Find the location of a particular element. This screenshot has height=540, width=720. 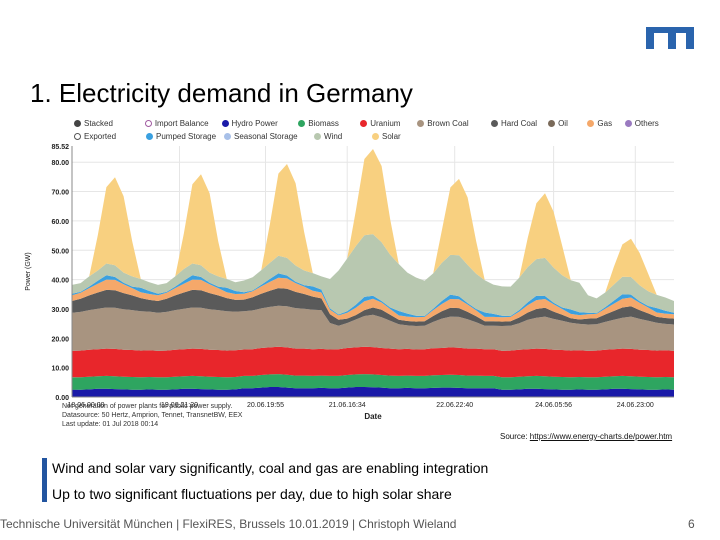

source-link: https://www.energy-charts.de/power.htm is located at coordinates (601, 436).